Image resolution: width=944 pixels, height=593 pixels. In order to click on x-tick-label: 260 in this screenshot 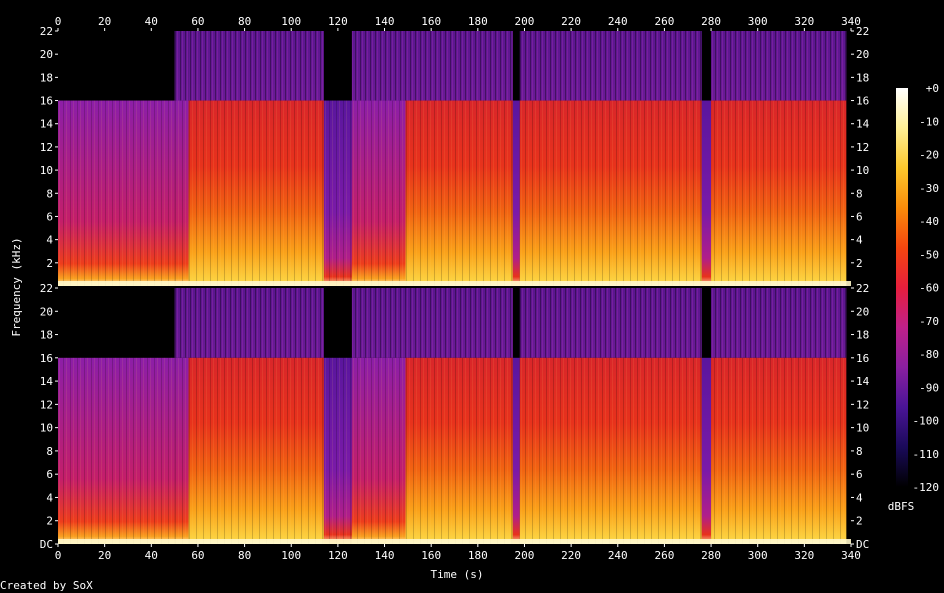, I will do `click(664, 555)`.